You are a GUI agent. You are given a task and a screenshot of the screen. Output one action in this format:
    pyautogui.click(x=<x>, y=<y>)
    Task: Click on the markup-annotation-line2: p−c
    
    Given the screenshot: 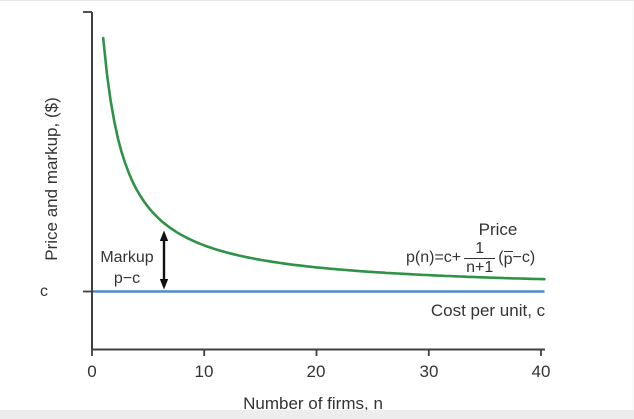 What is the action you would take?
    pyautogui.click(x=127, y=278)
    